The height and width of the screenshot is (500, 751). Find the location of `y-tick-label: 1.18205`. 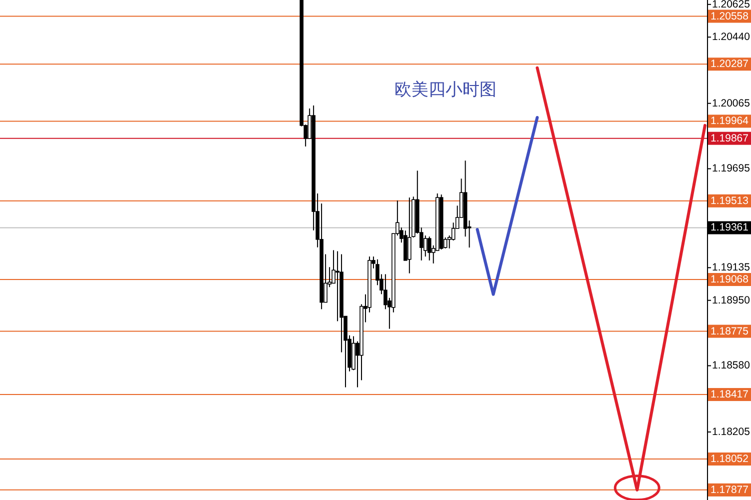

y-tick-label: 1.18205 is located at coordinates (731, 432).